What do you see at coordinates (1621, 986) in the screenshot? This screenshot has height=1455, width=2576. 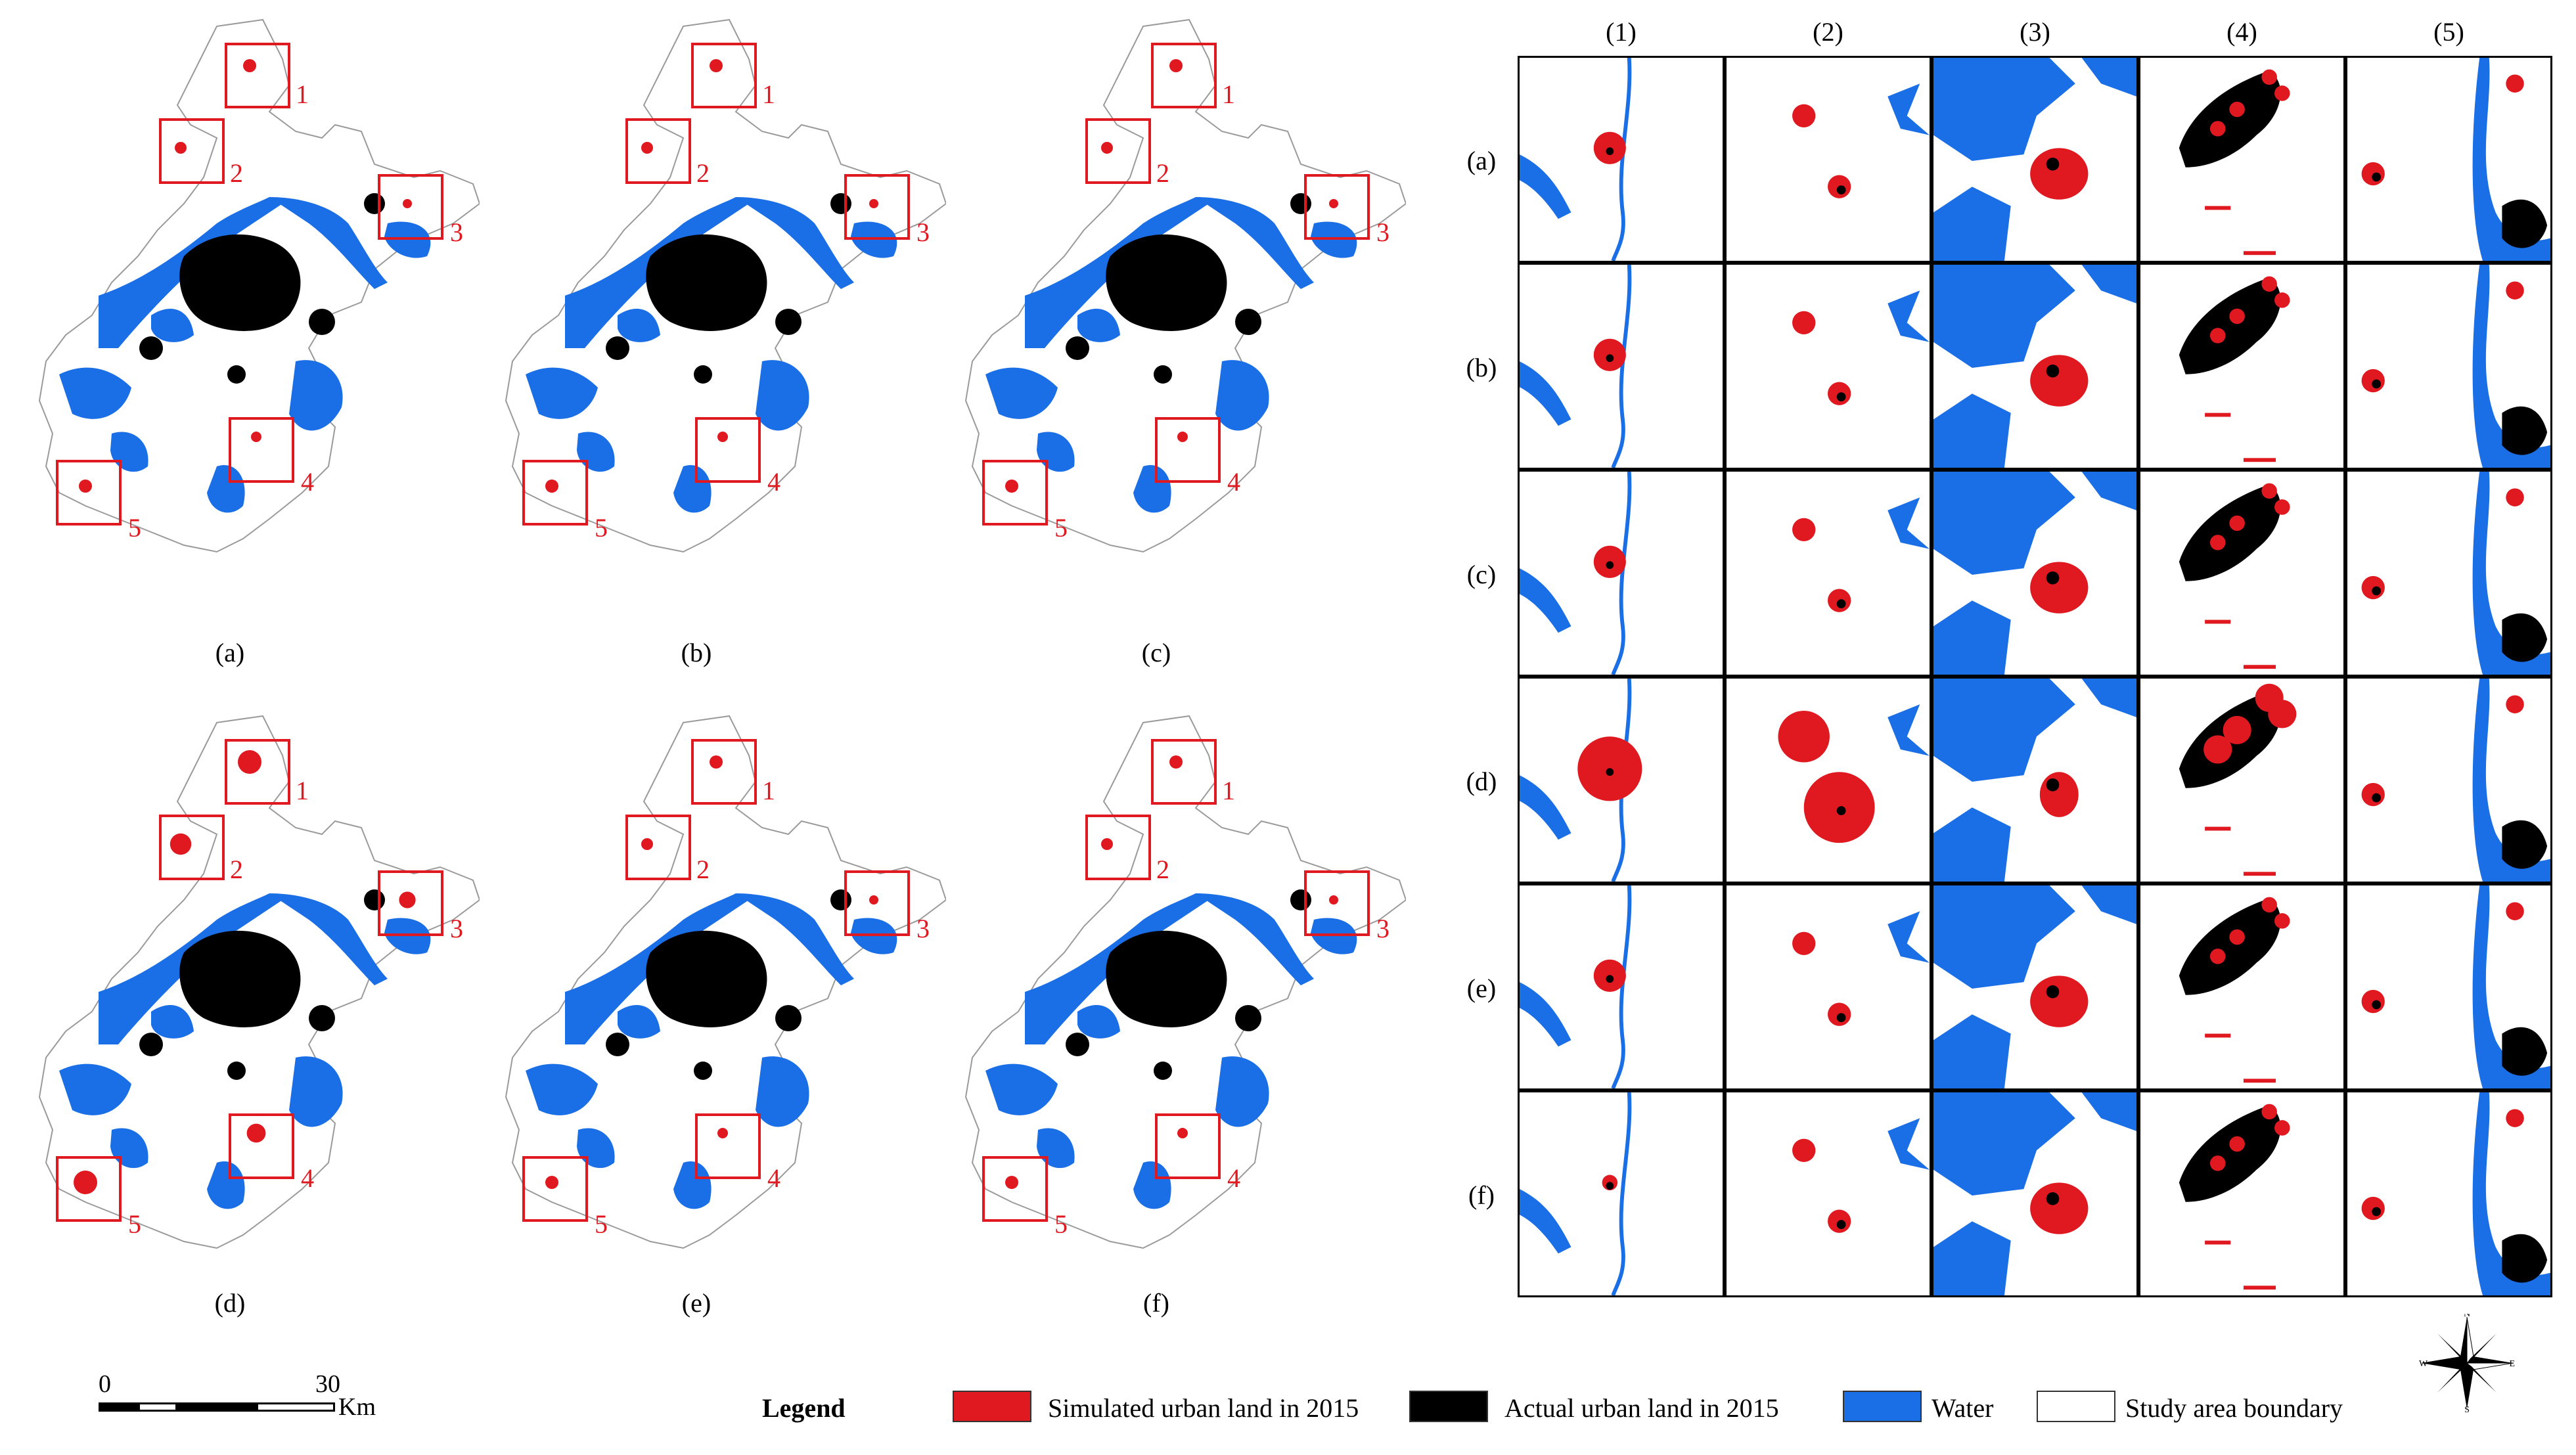 I see `river` at bounding box center [1621, 986].